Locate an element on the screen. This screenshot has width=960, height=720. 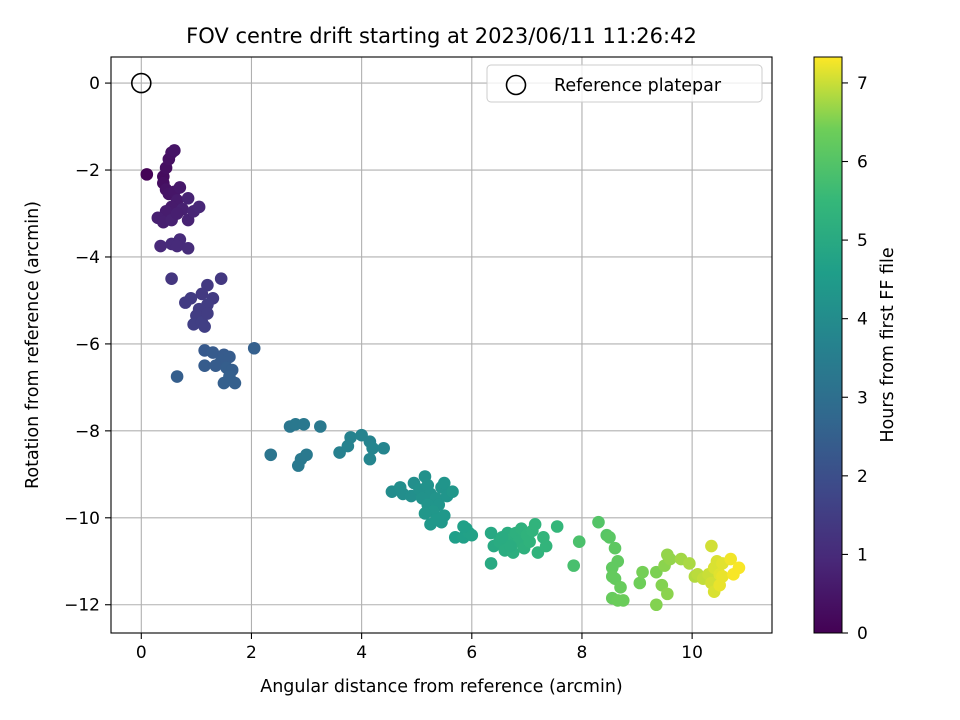
legend-label: Reference platepar is located at coordinates (638, 86).